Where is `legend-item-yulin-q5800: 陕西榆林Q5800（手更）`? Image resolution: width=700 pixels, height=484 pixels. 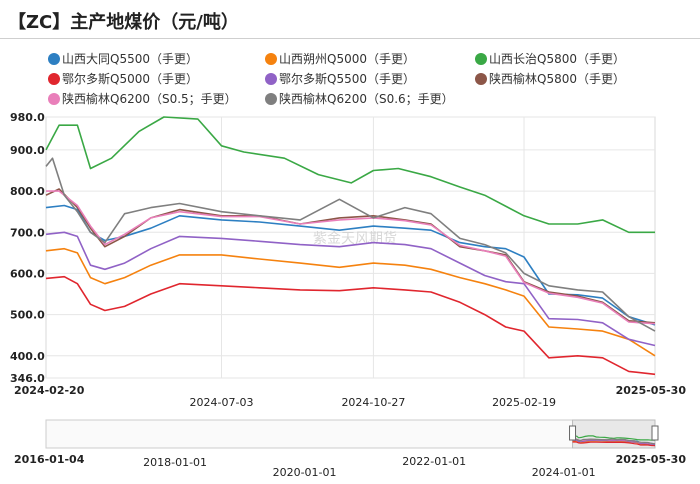
legend-item-yulin-q5800: 陕西榆林Q5800（手更） is located at coordinates (550, 78).